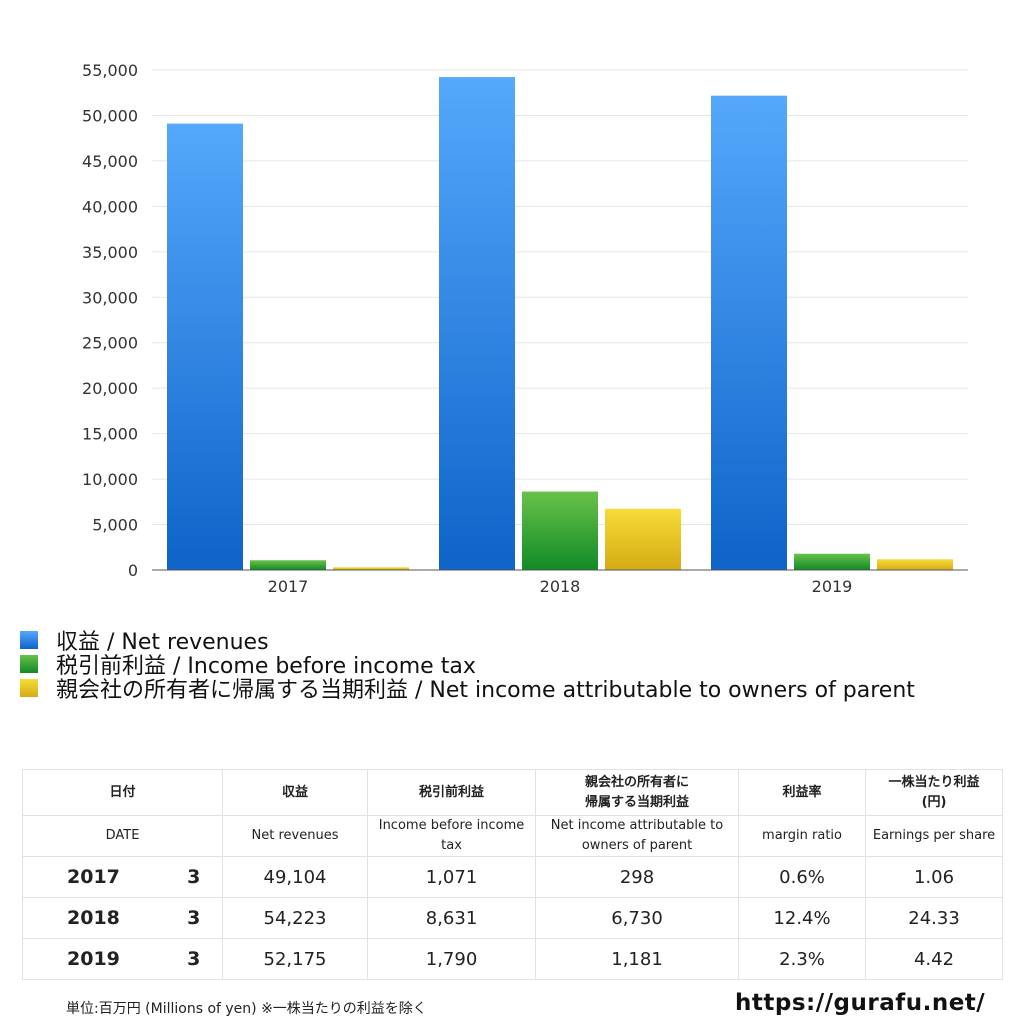  Describe the element at coordinates (110, 161) in the screenshot. I see `y-tick-label: 45,000` at that location.